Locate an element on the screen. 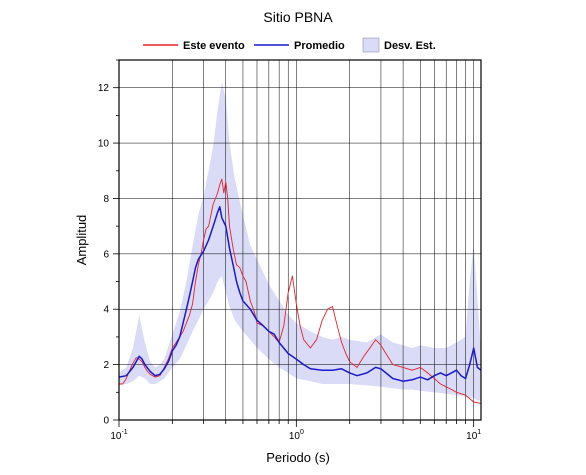 Image resolution: width=586 pixels, height=475 pixels. y-tick-label: 8 is located at coordinates (106, 199).